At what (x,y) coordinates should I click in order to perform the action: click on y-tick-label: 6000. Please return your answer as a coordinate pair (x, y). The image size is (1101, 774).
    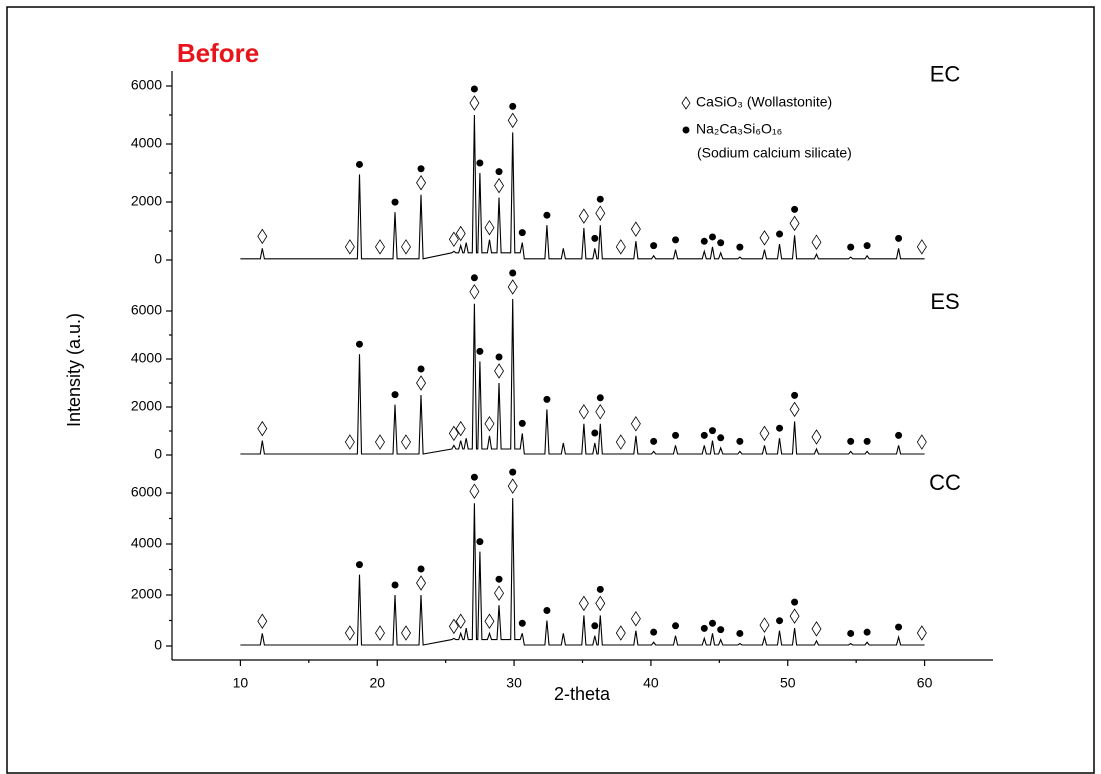
    Looking at the image, I should click on (146, 310).